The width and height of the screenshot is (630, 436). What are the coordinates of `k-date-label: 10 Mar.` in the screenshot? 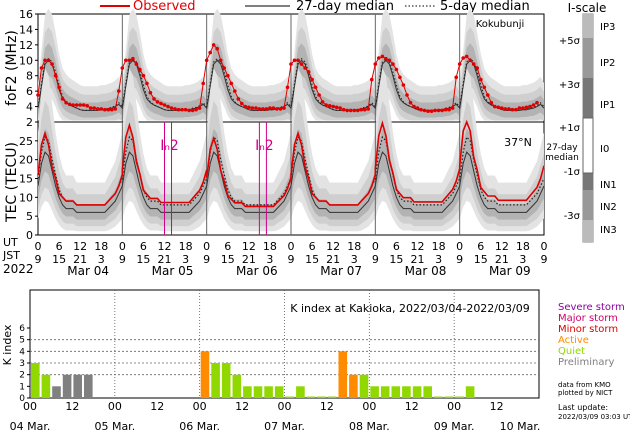 It's located at (520, 426).